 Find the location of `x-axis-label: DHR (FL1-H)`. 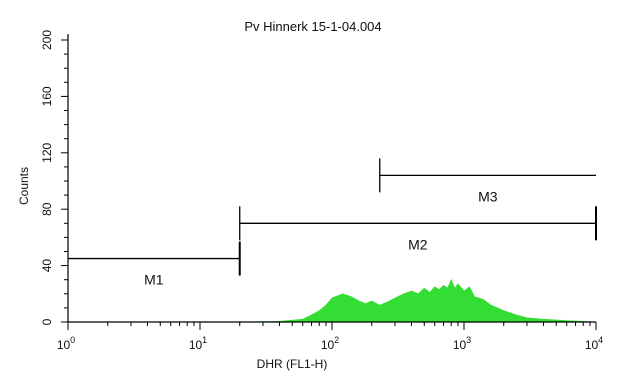

x-axis-label: DHR (FL1-H) is located at coordinates (292, 364).